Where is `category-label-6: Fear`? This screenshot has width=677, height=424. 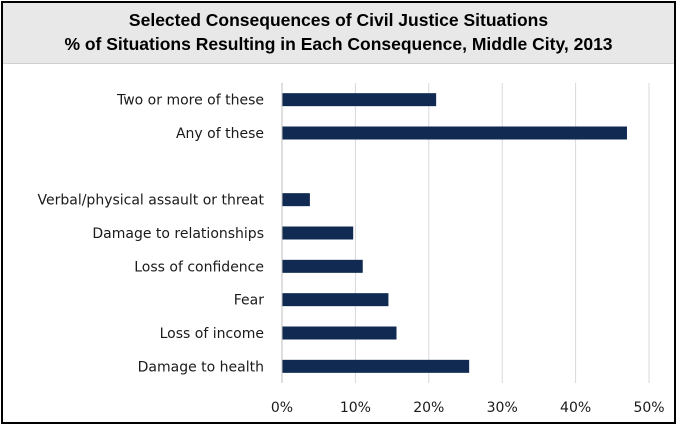
category-label-6: Fear is located at coordinates (249, 301).